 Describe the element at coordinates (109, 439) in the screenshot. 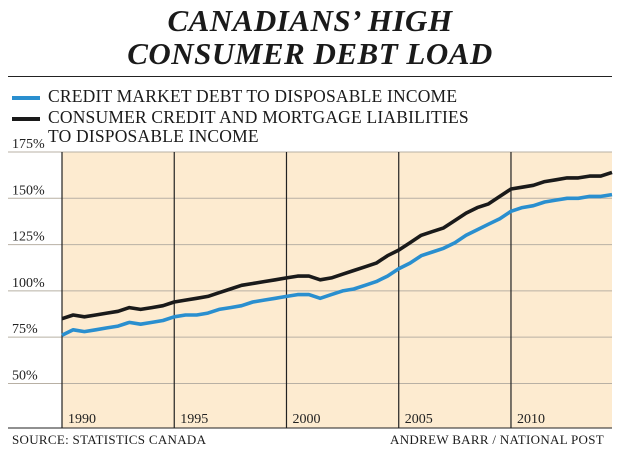

I see `source-note: SOURCE: STATISTICS CANADA` at that location.